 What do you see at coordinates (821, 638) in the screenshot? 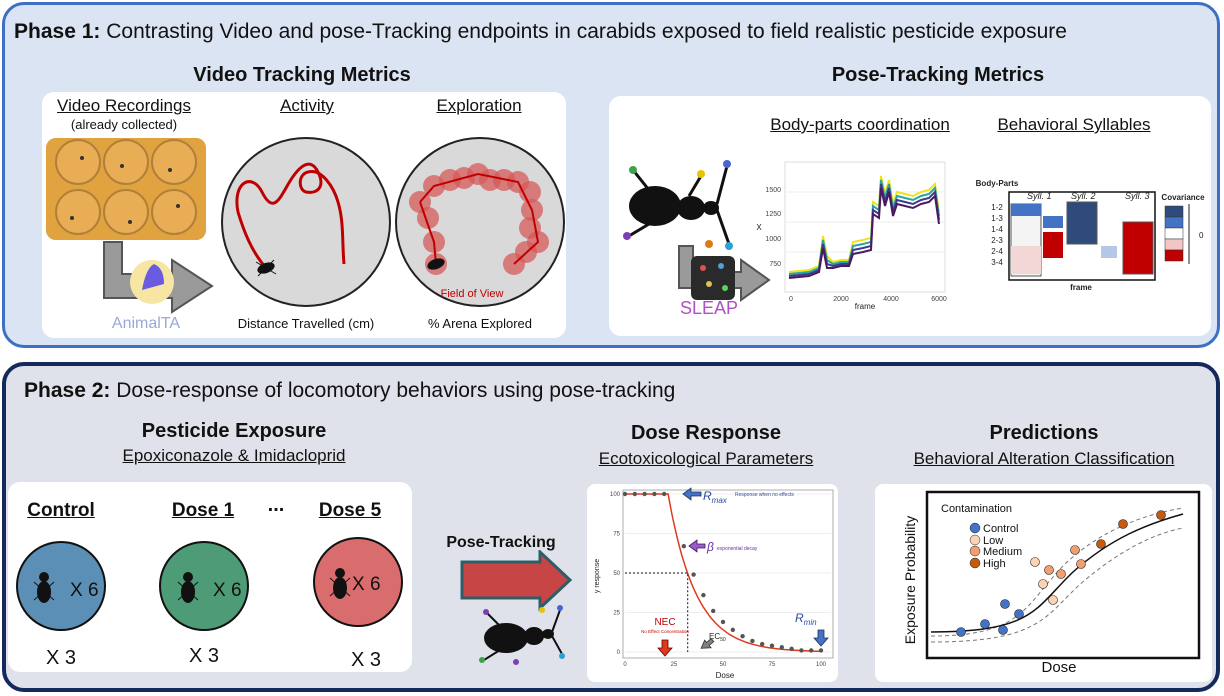
I see `rmin-arrow-icon` at bounding box center [821, 638].